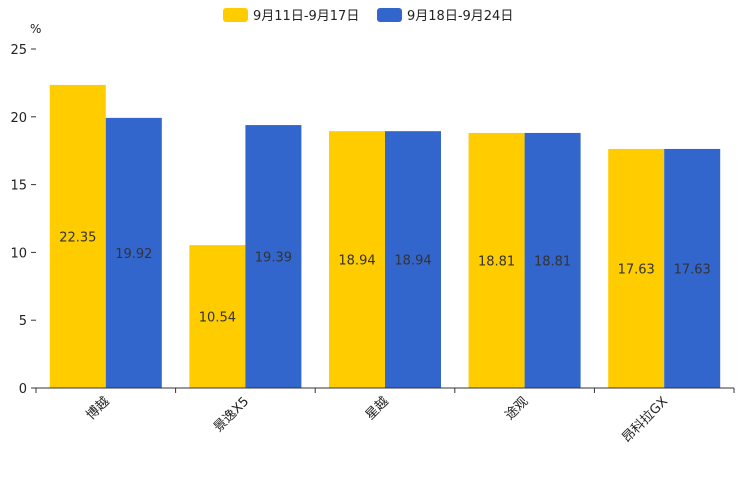  What do you see at coordinates (460, 16) in the screenshot?
I see `legend-label: 9月18日-9月24日` at bounding box center [460, 16].